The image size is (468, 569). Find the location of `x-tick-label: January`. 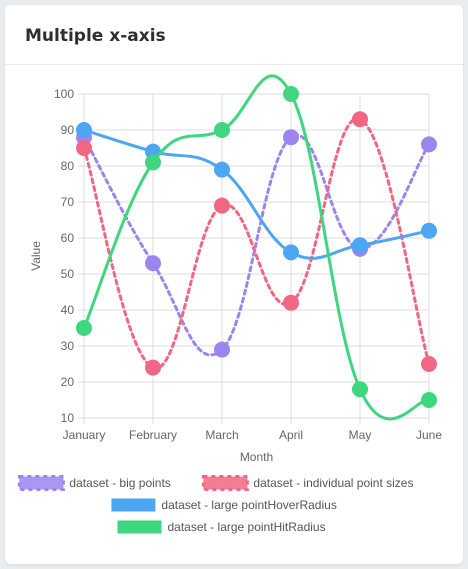

x-tick-label: January is located at coordinates (84, 435).